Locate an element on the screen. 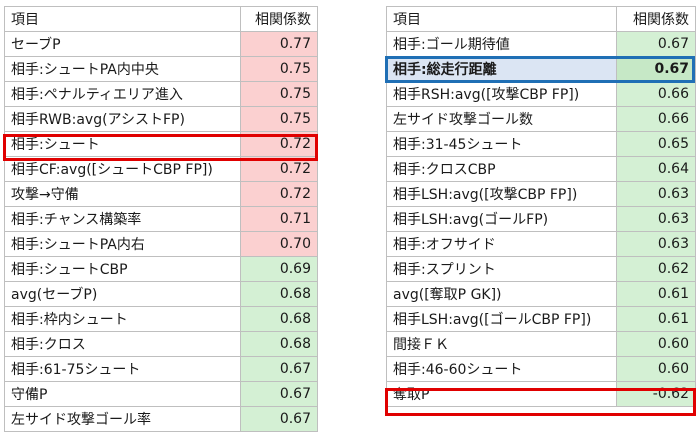 The image size is (700, 445). table-row: 左サイド攻撃ゴール率 0.67 is located at coordinates (161, 419).